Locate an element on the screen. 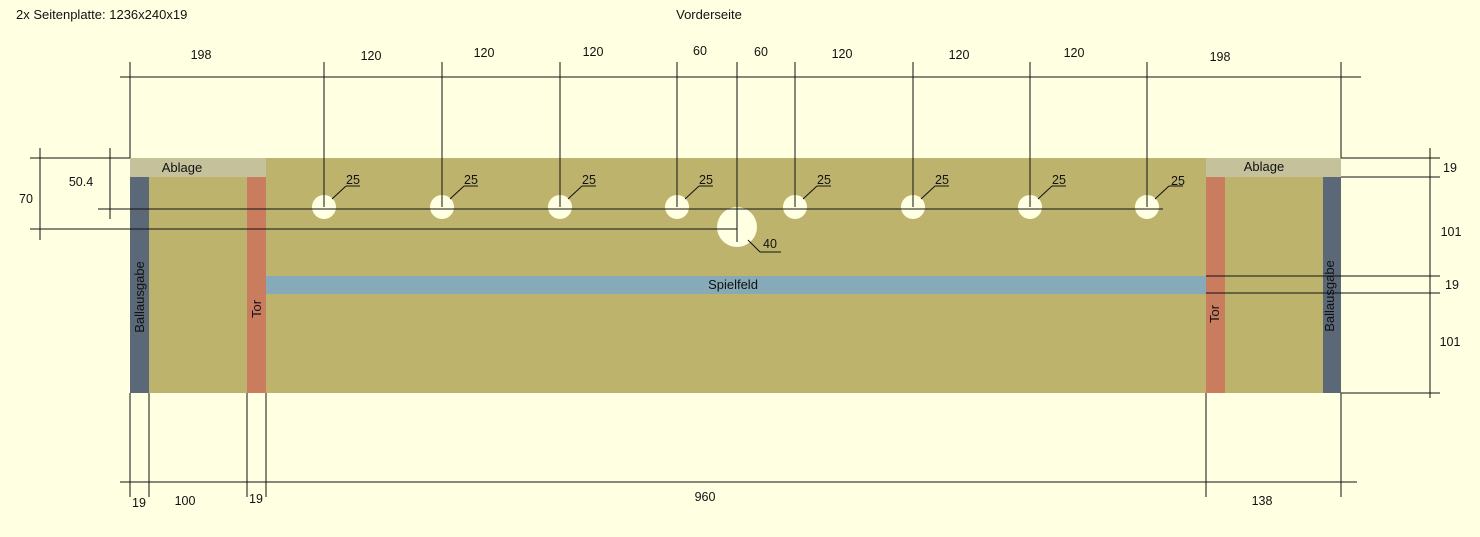 This screenshot has width=1480, height=537. right-dim-1: 19 is located at coordinates (1450, 168).